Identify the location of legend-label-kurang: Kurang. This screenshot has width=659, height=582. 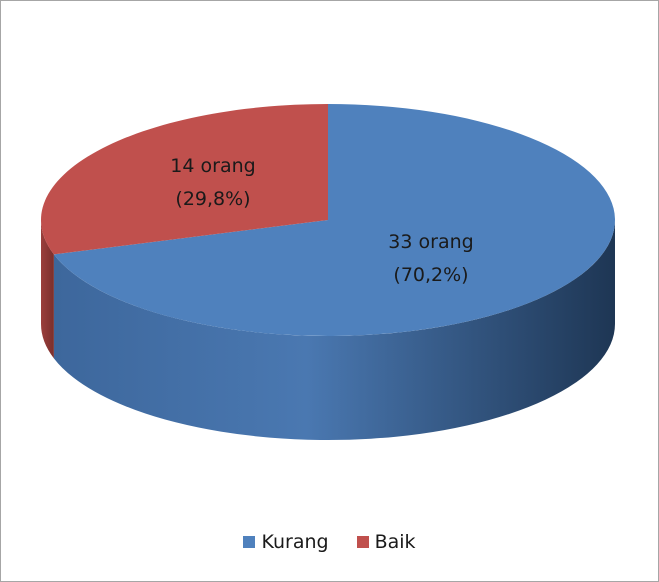
(295, 542).